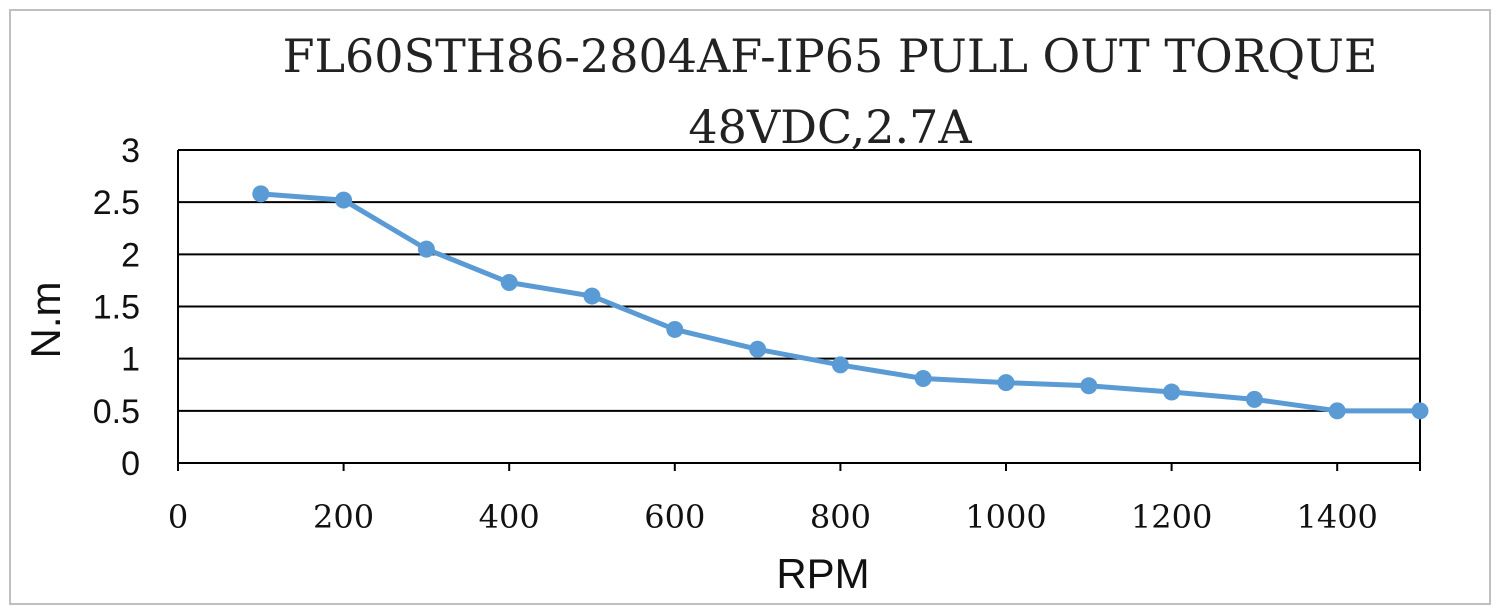 The width and height of the screenshot is (1500, 614). What do you see at coordinates (822, 573) in the screenshot?
I see `x-axis-label: RPM` at bounding box center [822, 573].